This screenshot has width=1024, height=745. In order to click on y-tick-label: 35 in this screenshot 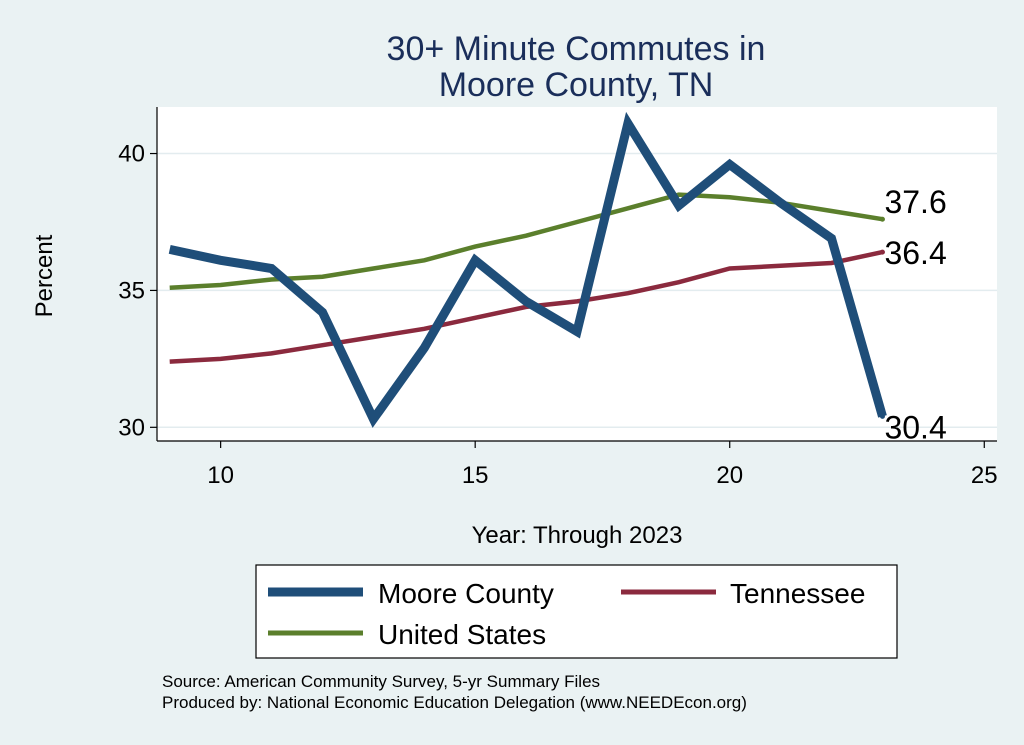, I will do `click(131, 290)`.